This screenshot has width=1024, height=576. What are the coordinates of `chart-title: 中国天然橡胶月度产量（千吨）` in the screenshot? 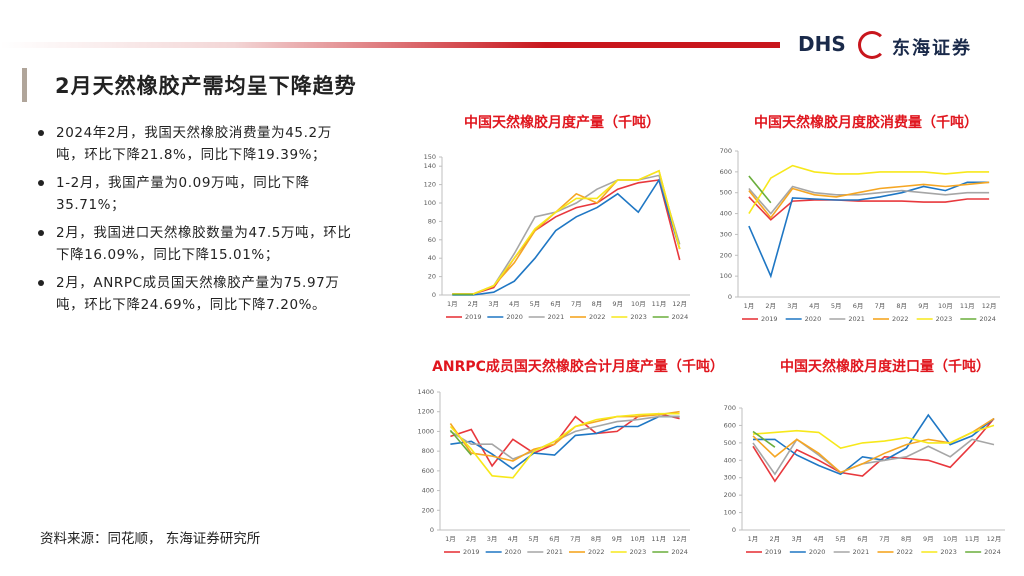 It's located at (562, 122).